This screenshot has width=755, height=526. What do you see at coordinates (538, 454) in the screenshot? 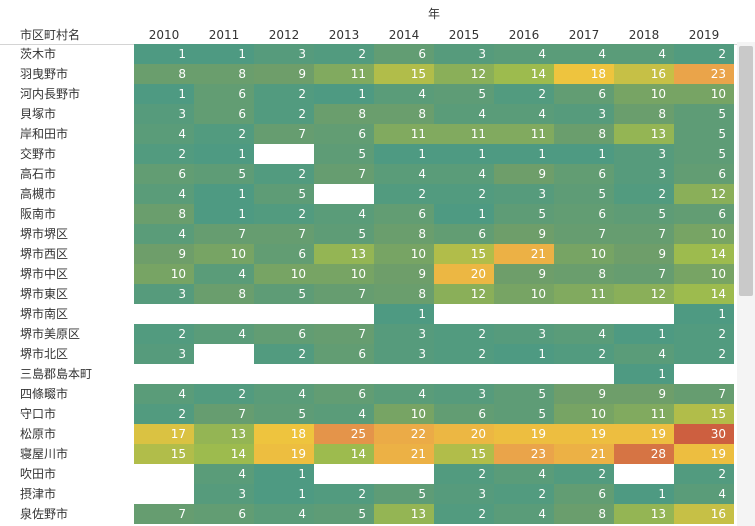
I see `cell-value-label: 23` at bounding box center [538, 454].